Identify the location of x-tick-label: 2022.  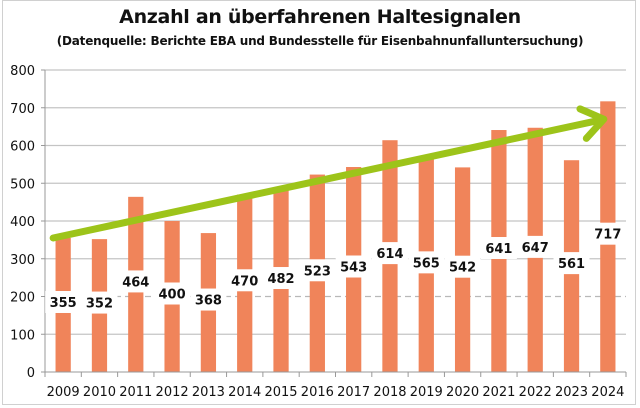
(535, 392).